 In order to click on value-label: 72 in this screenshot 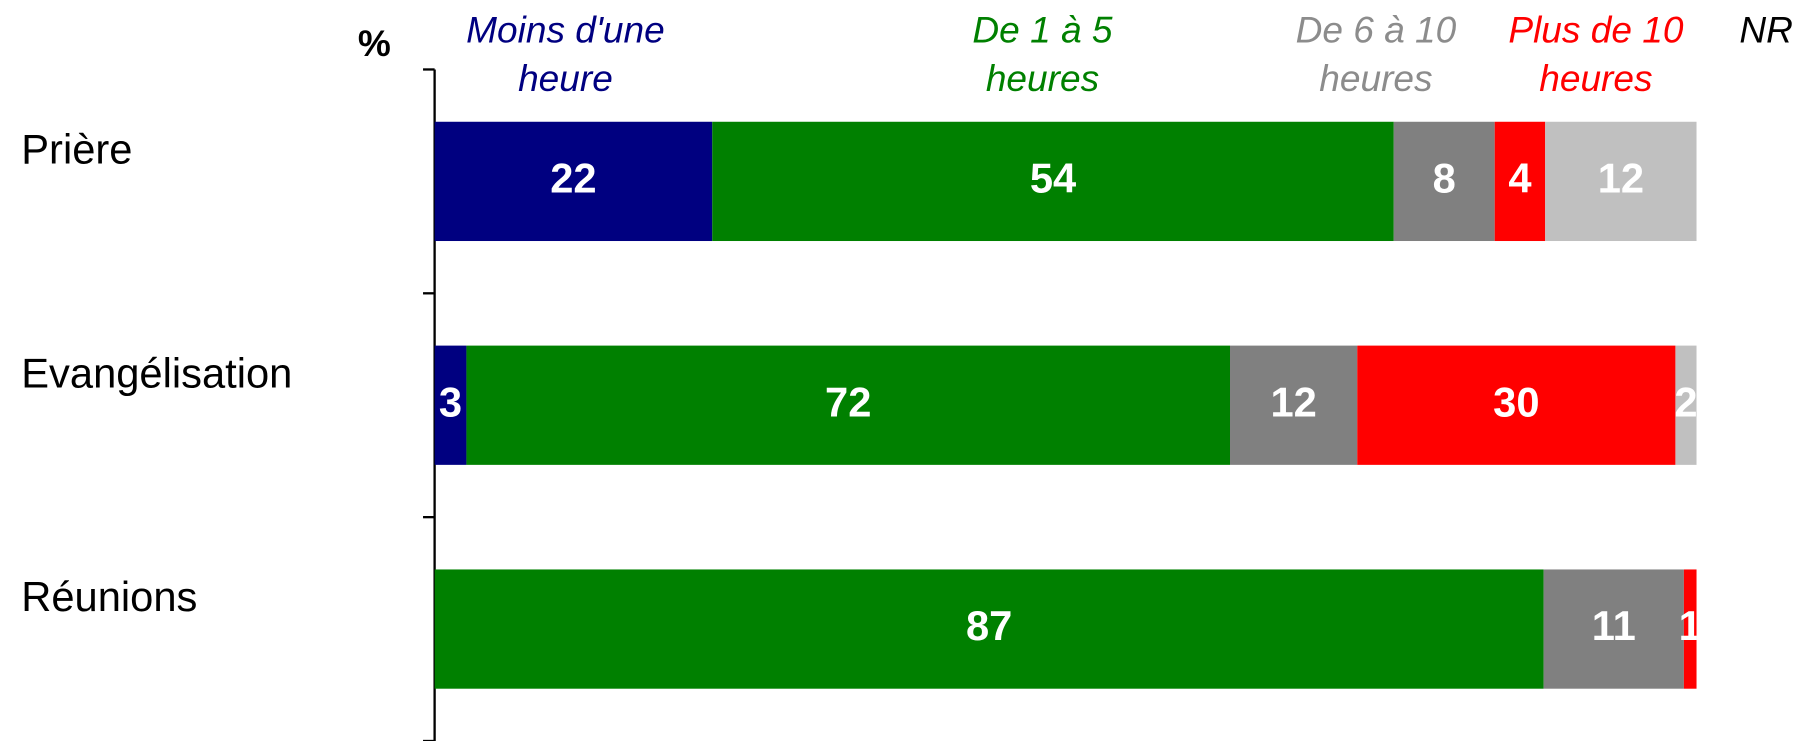, I will do `click(848, 401)`.